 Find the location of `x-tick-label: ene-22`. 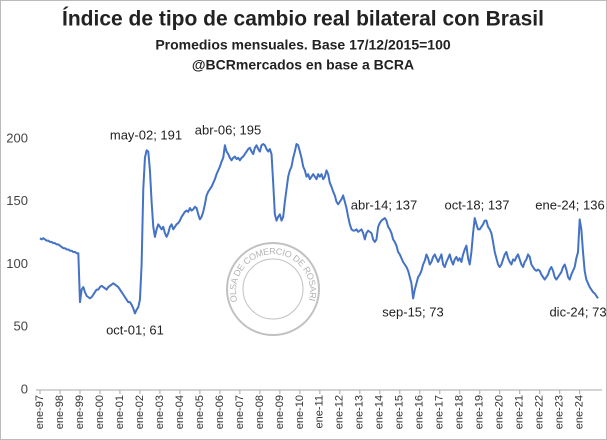

x-tick-label: ene-22 is located at coordinates (540, 412).